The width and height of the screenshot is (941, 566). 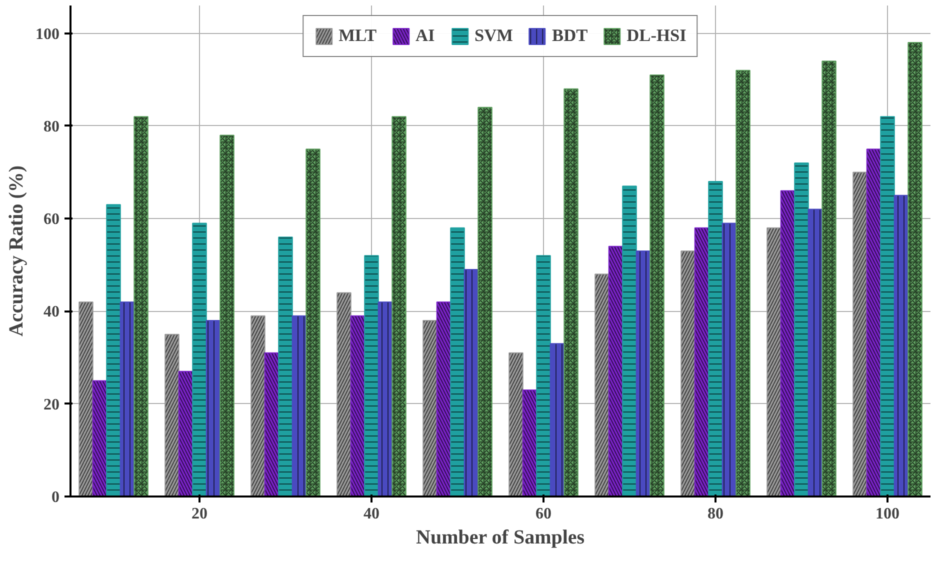 What do you see at coordinates (888, 514) in the screenshot?
I see `x-tick-label: 100` at bounding box center [888, 514].